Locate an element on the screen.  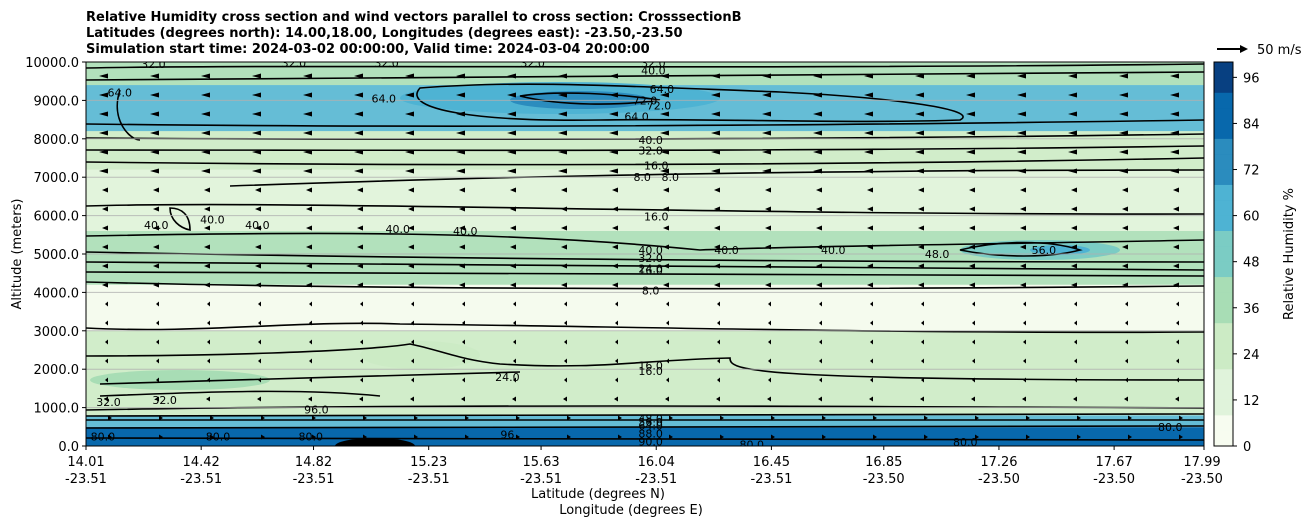
y-tick-label-8: 8000.0 is located at coordinates (57, 140).